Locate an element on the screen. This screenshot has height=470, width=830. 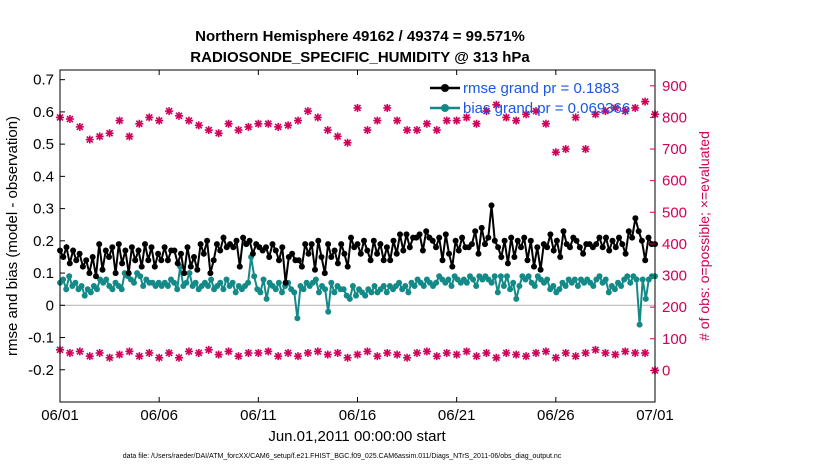
y-axis-label: rmse and bias (model - observation) is located at coordinates (12, 236).